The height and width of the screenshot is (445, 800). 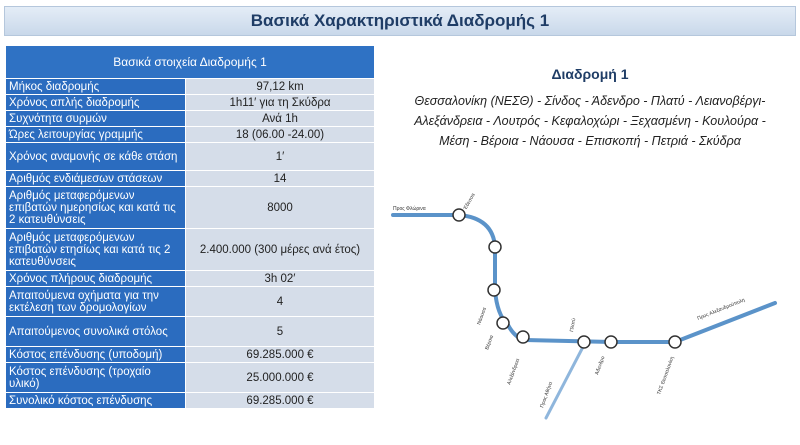 What do you see at coordinates (489, 342) in the screenshot?
I see `label-veria: Βέροια` at bounding box center [489, 342].